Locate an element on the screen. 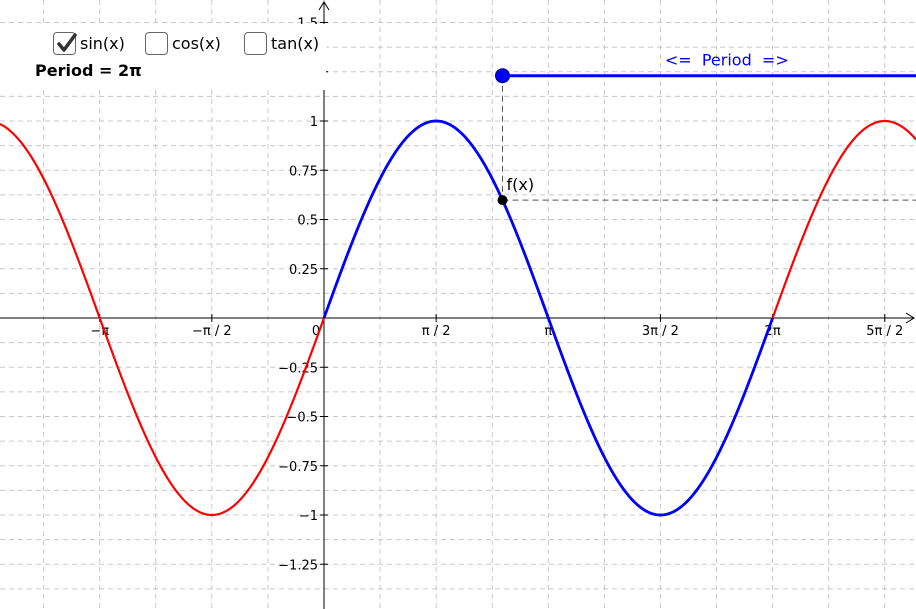 This screenshot has width=916, height=609. y-tick-label: 0.75 is located at coordinates (303, 171).